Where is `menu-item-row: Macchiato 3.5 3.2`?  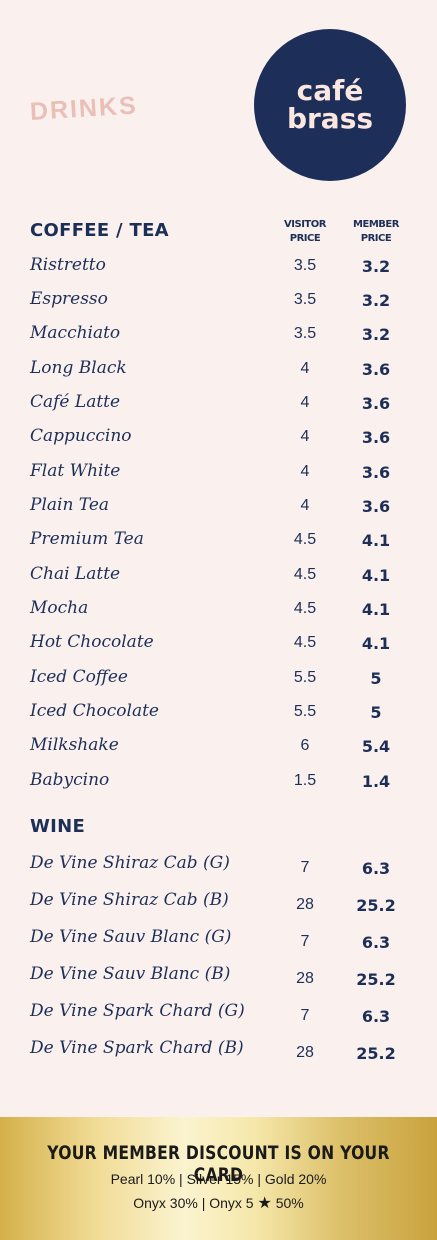
menu-item-row: Macchiato 3.5 3.2 is located at coordinates (218, 338).